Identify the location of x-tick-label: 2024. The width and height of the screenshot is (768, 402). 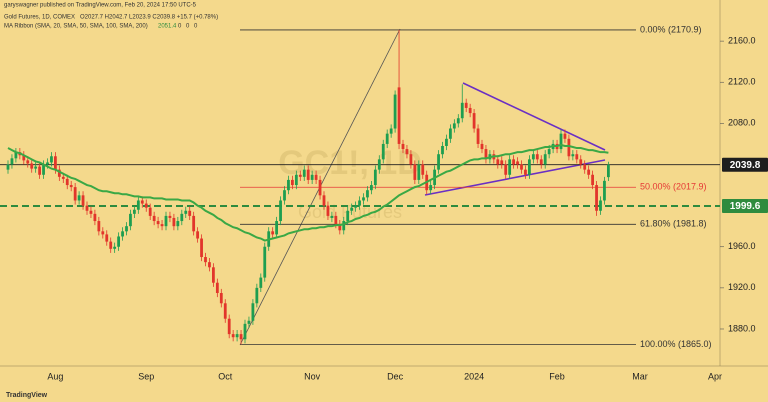
(474, 376).